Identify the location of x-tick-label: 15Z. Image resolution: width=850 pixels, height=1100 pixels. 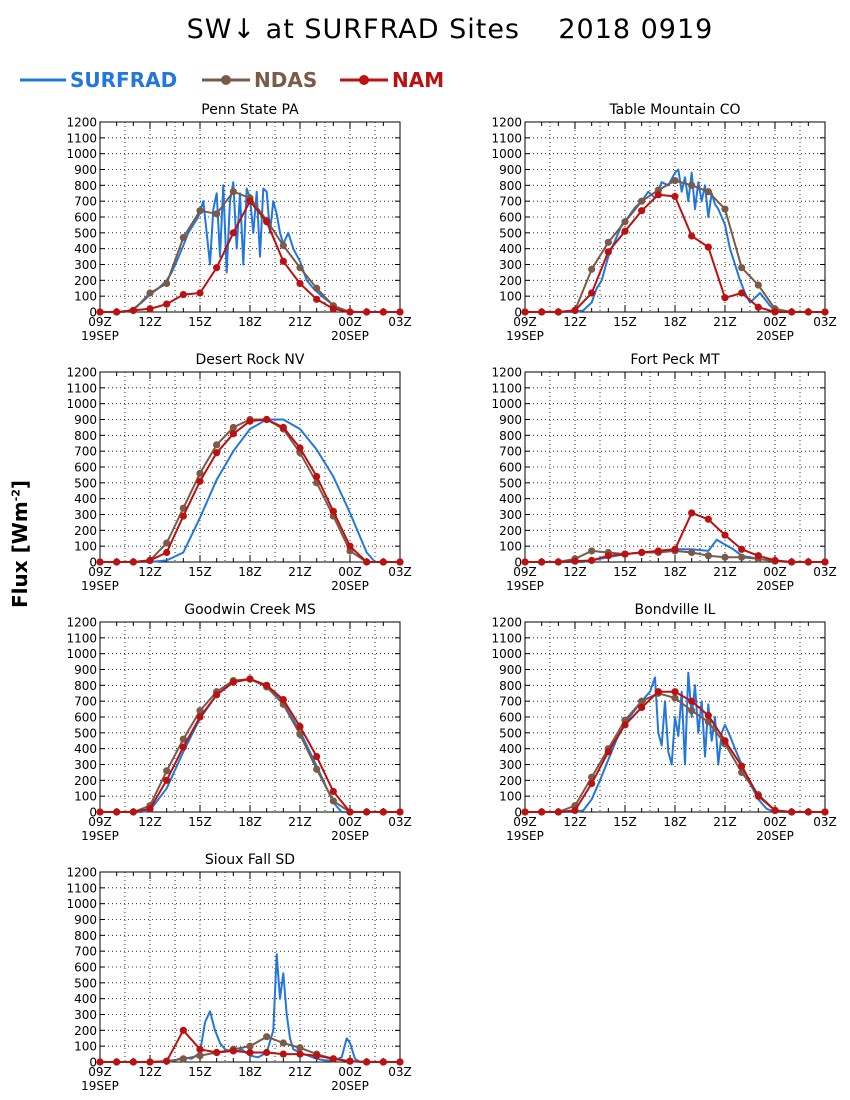
(200, 1072).